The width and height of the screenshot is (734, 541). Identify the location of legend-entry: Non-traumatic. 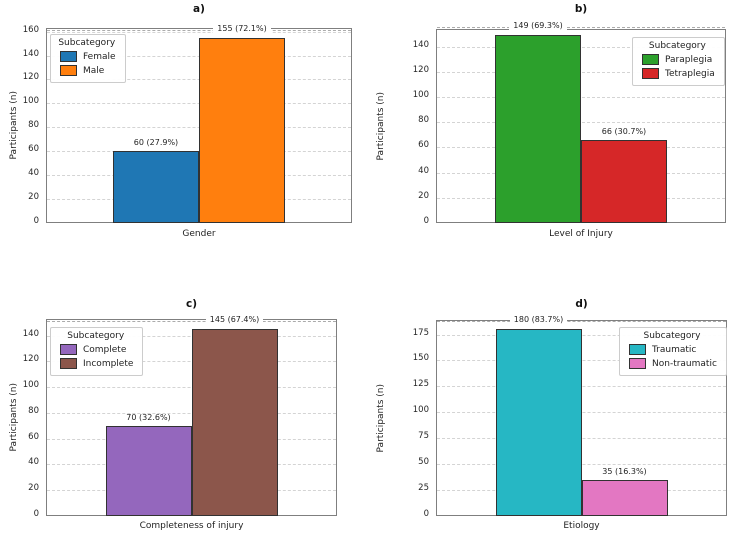
(673, 364).